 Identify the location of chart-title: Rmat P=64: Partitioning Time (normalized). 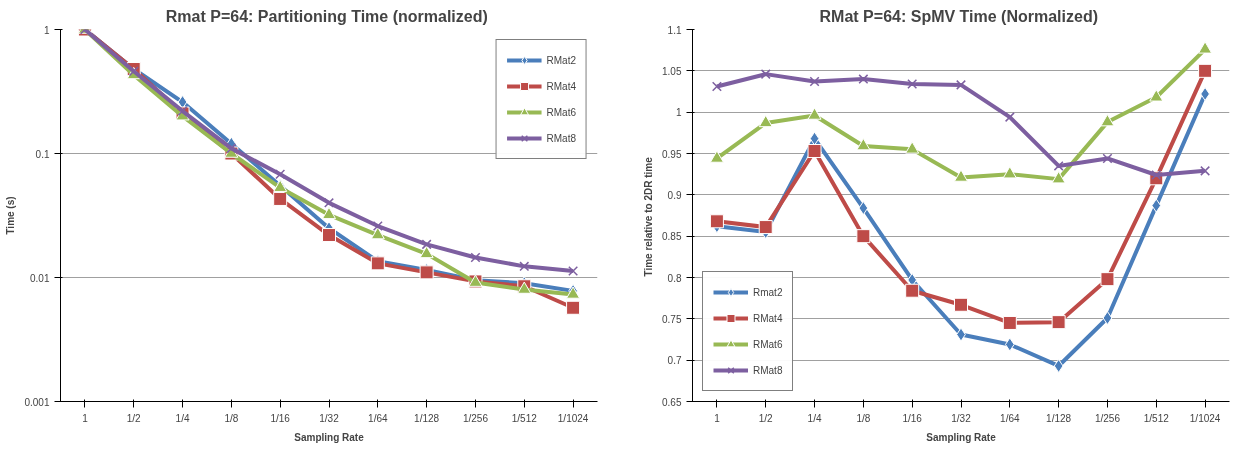
(326, 16).